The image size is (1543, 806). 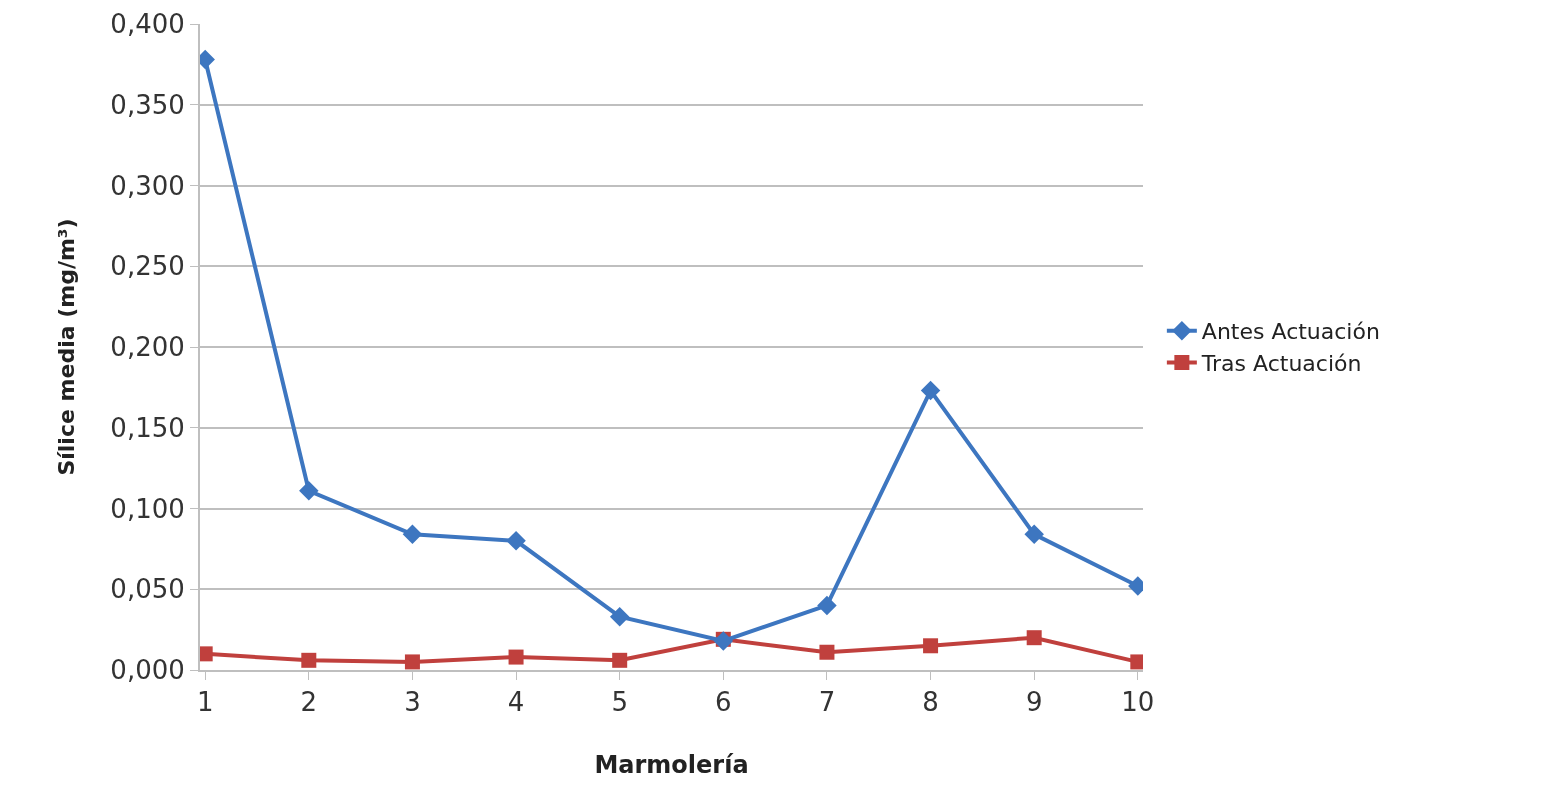 What do you see at coordinates (309, 702) in the screenshot?
I see `x-tick-label: 2` at bounding box center [309, 702].